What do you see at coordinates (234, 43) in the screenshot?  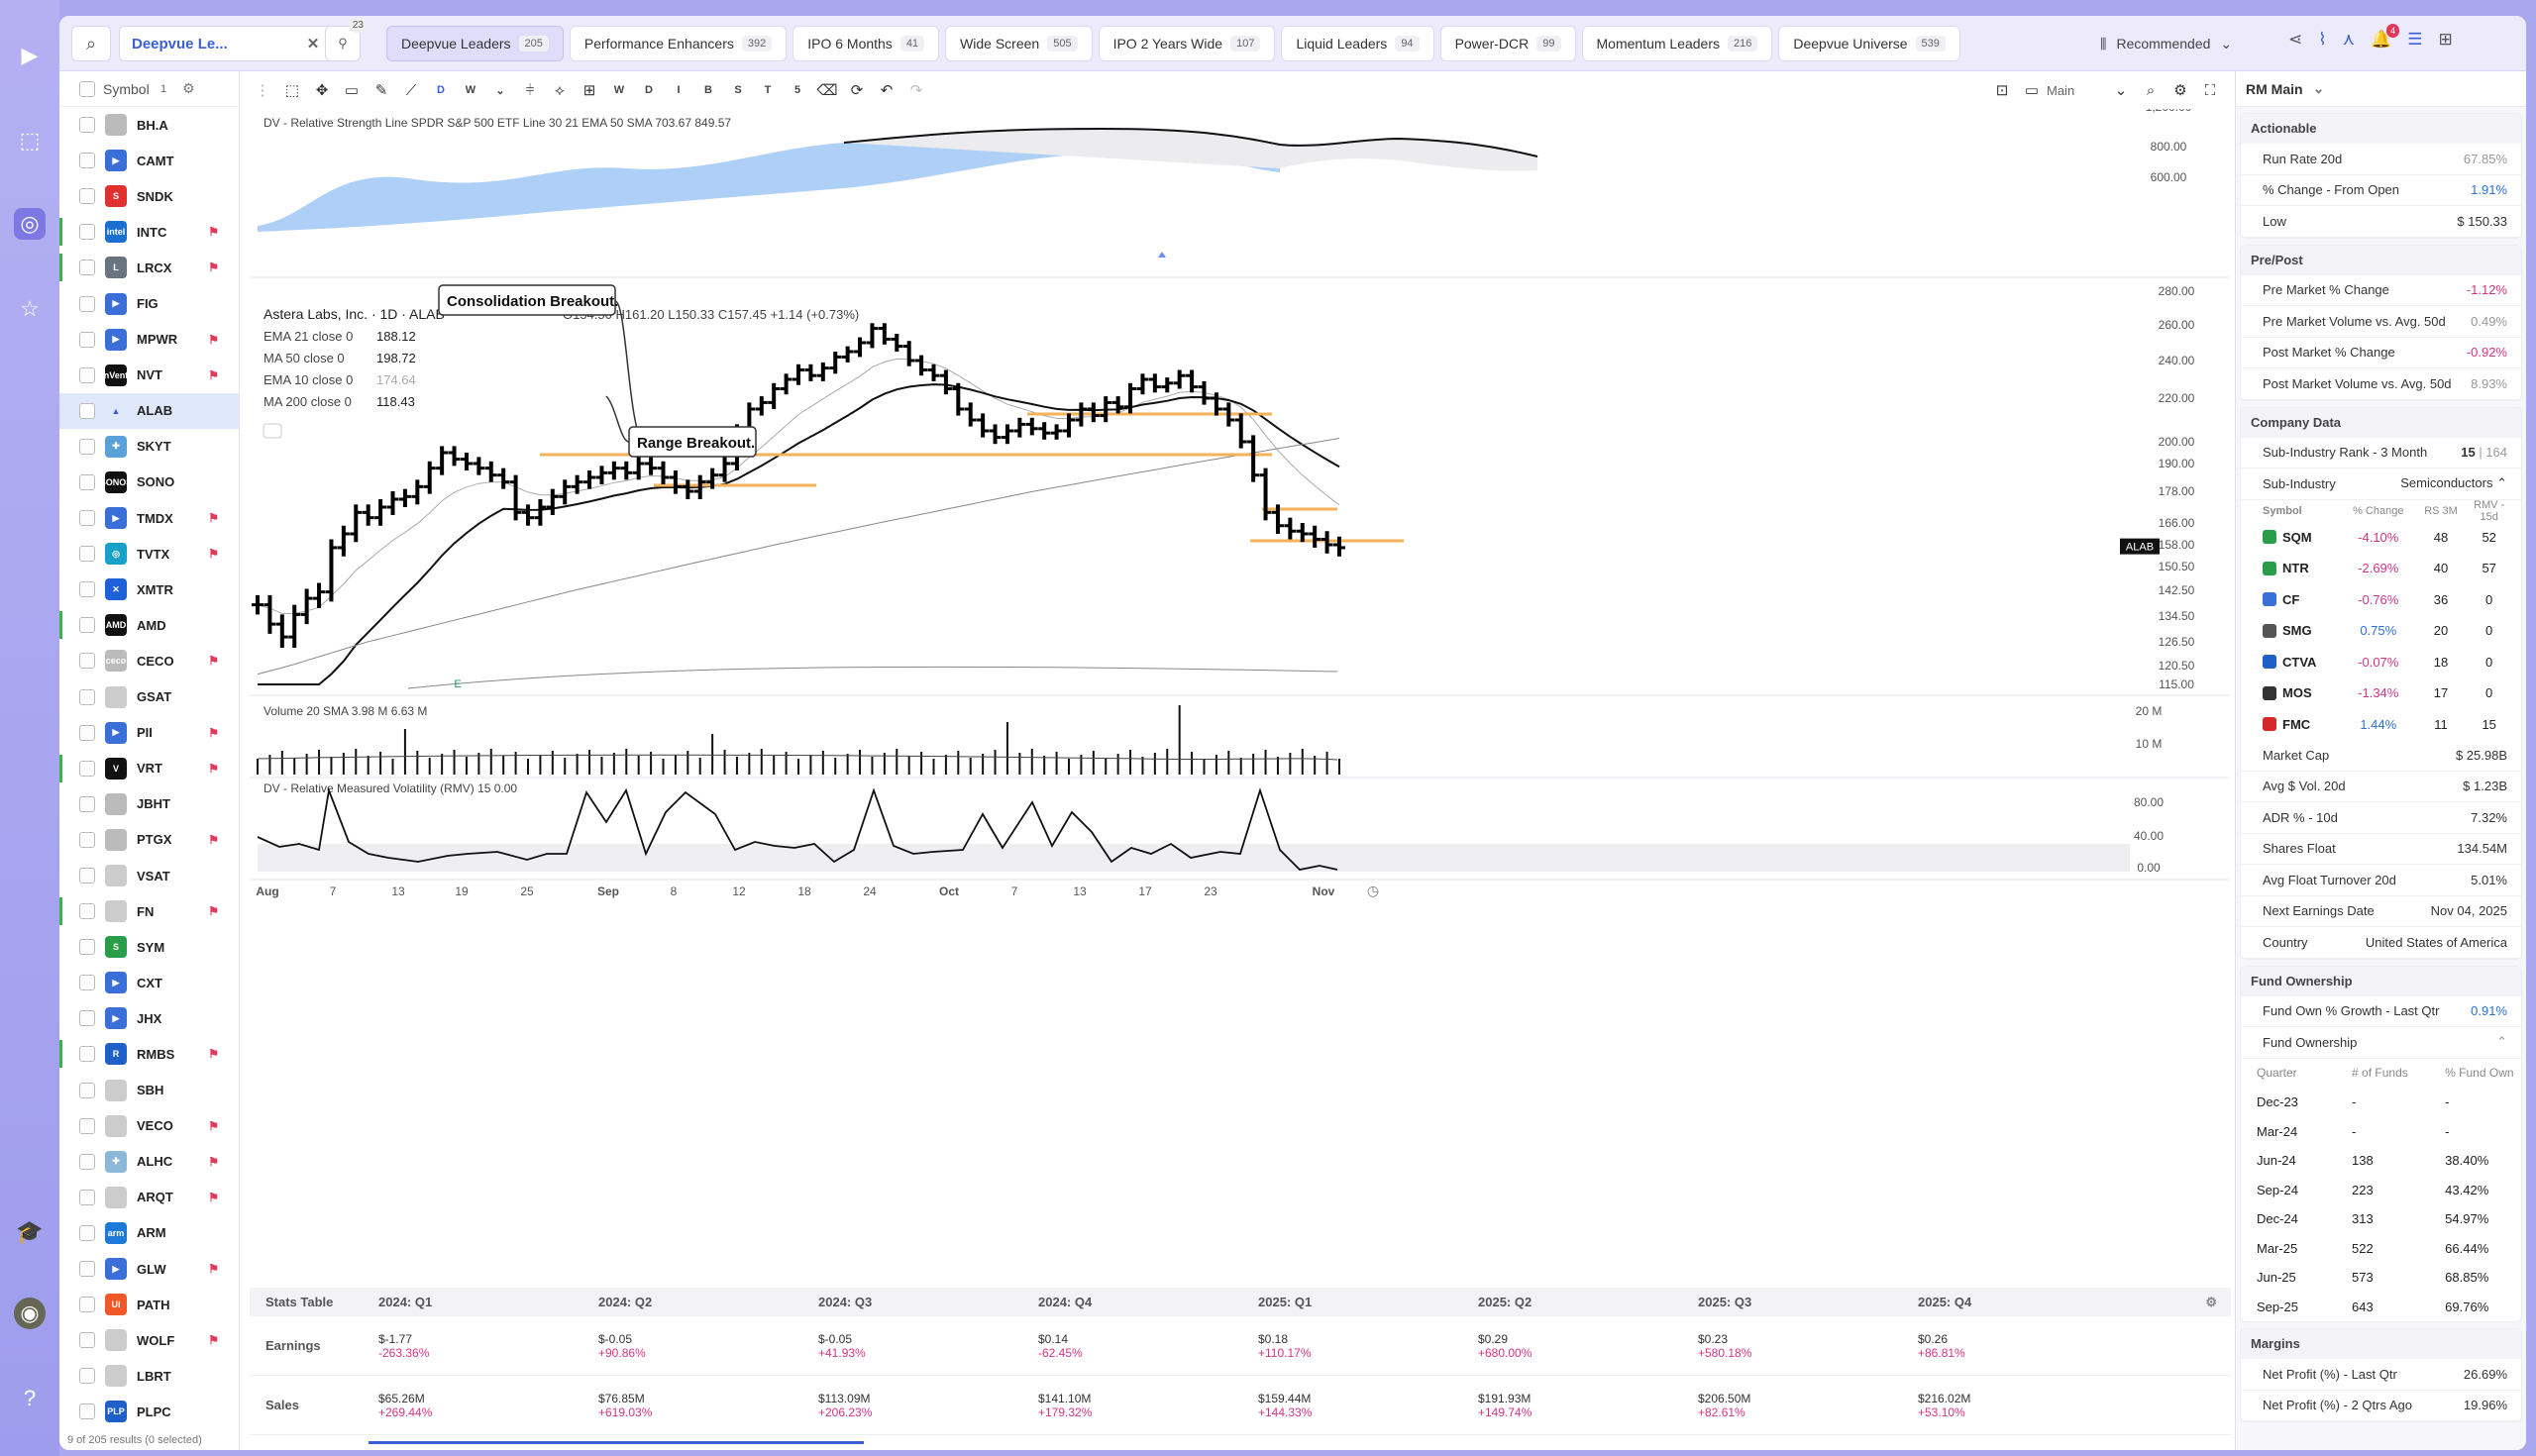 I see `watchlist-select: Deepvue Le... ✕ ⌄` at bounding box center [234, 43].